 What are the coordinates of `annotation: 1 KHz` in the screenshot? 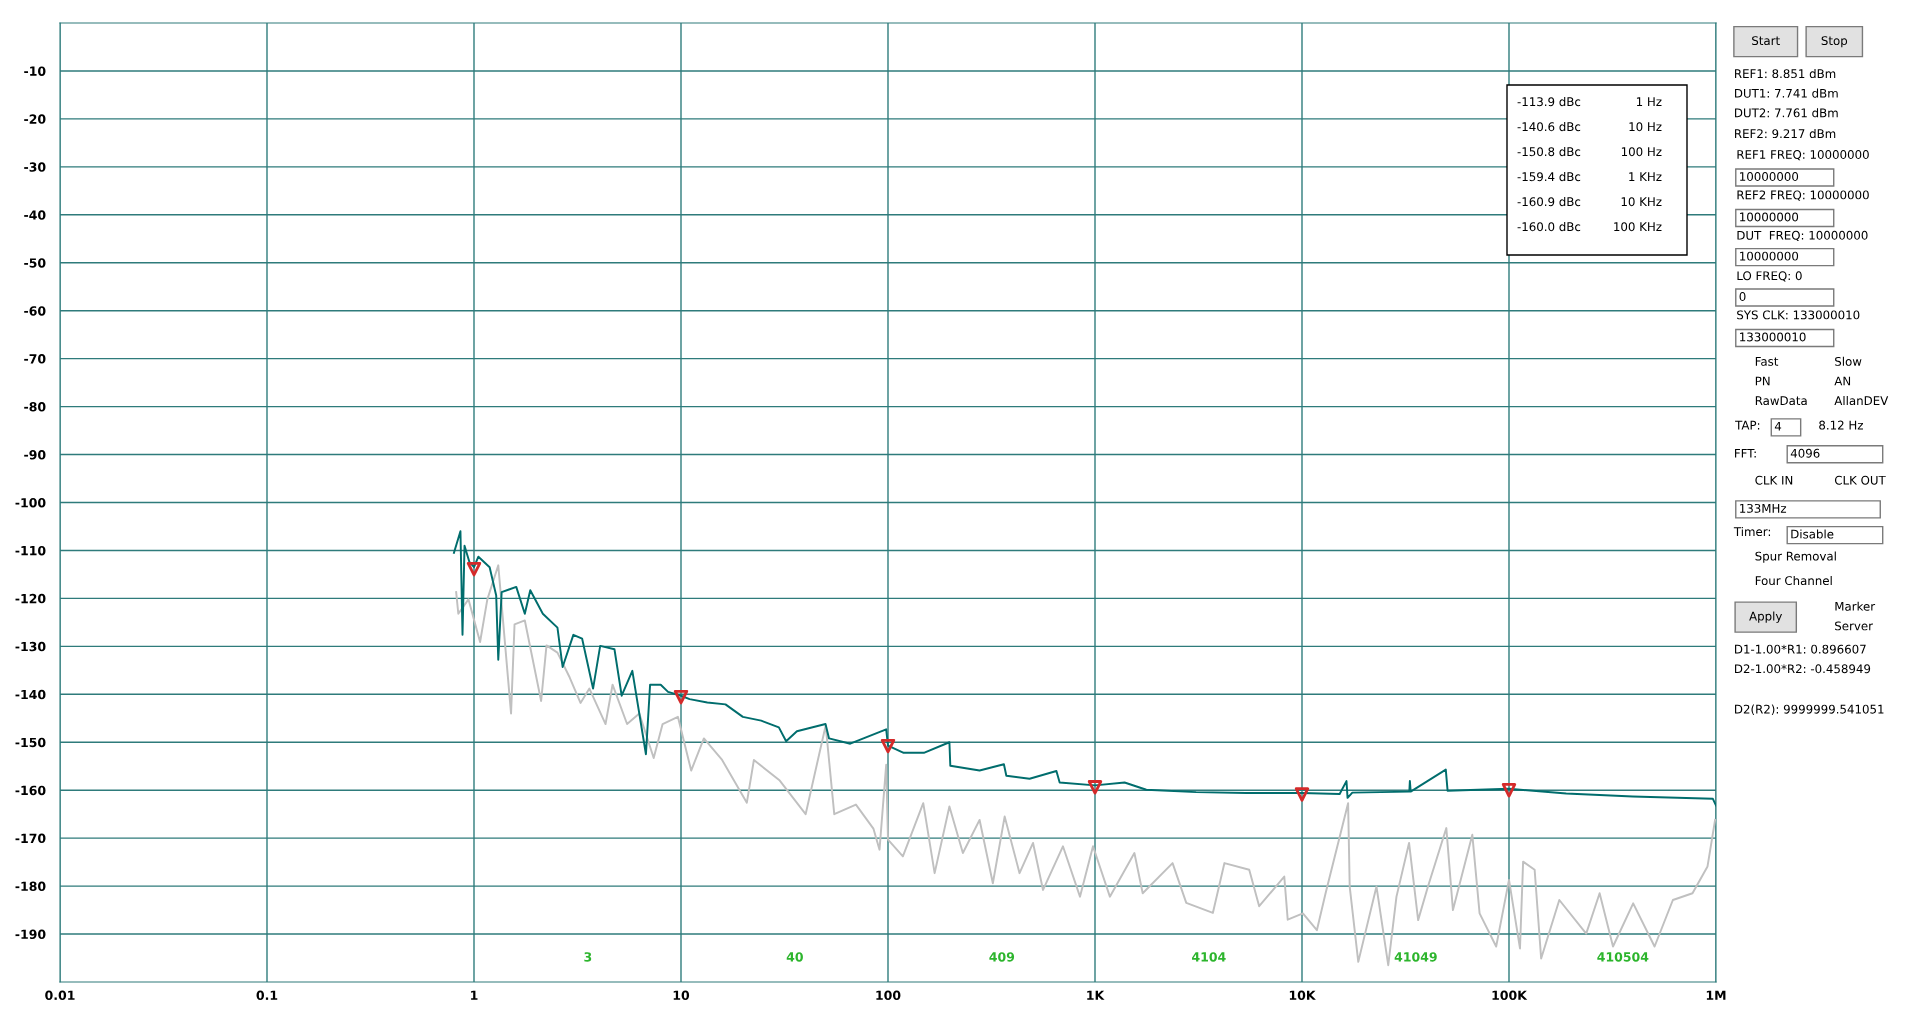 It's located at (1645, 176).